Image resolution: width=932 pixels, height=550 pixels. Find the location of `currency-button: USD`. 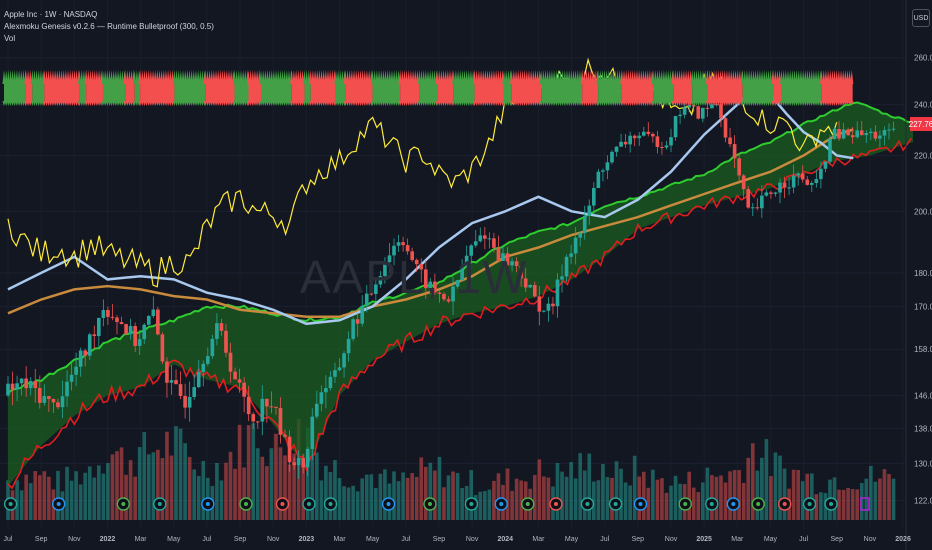

currency-button: USD is located at coordinates (921, 18).